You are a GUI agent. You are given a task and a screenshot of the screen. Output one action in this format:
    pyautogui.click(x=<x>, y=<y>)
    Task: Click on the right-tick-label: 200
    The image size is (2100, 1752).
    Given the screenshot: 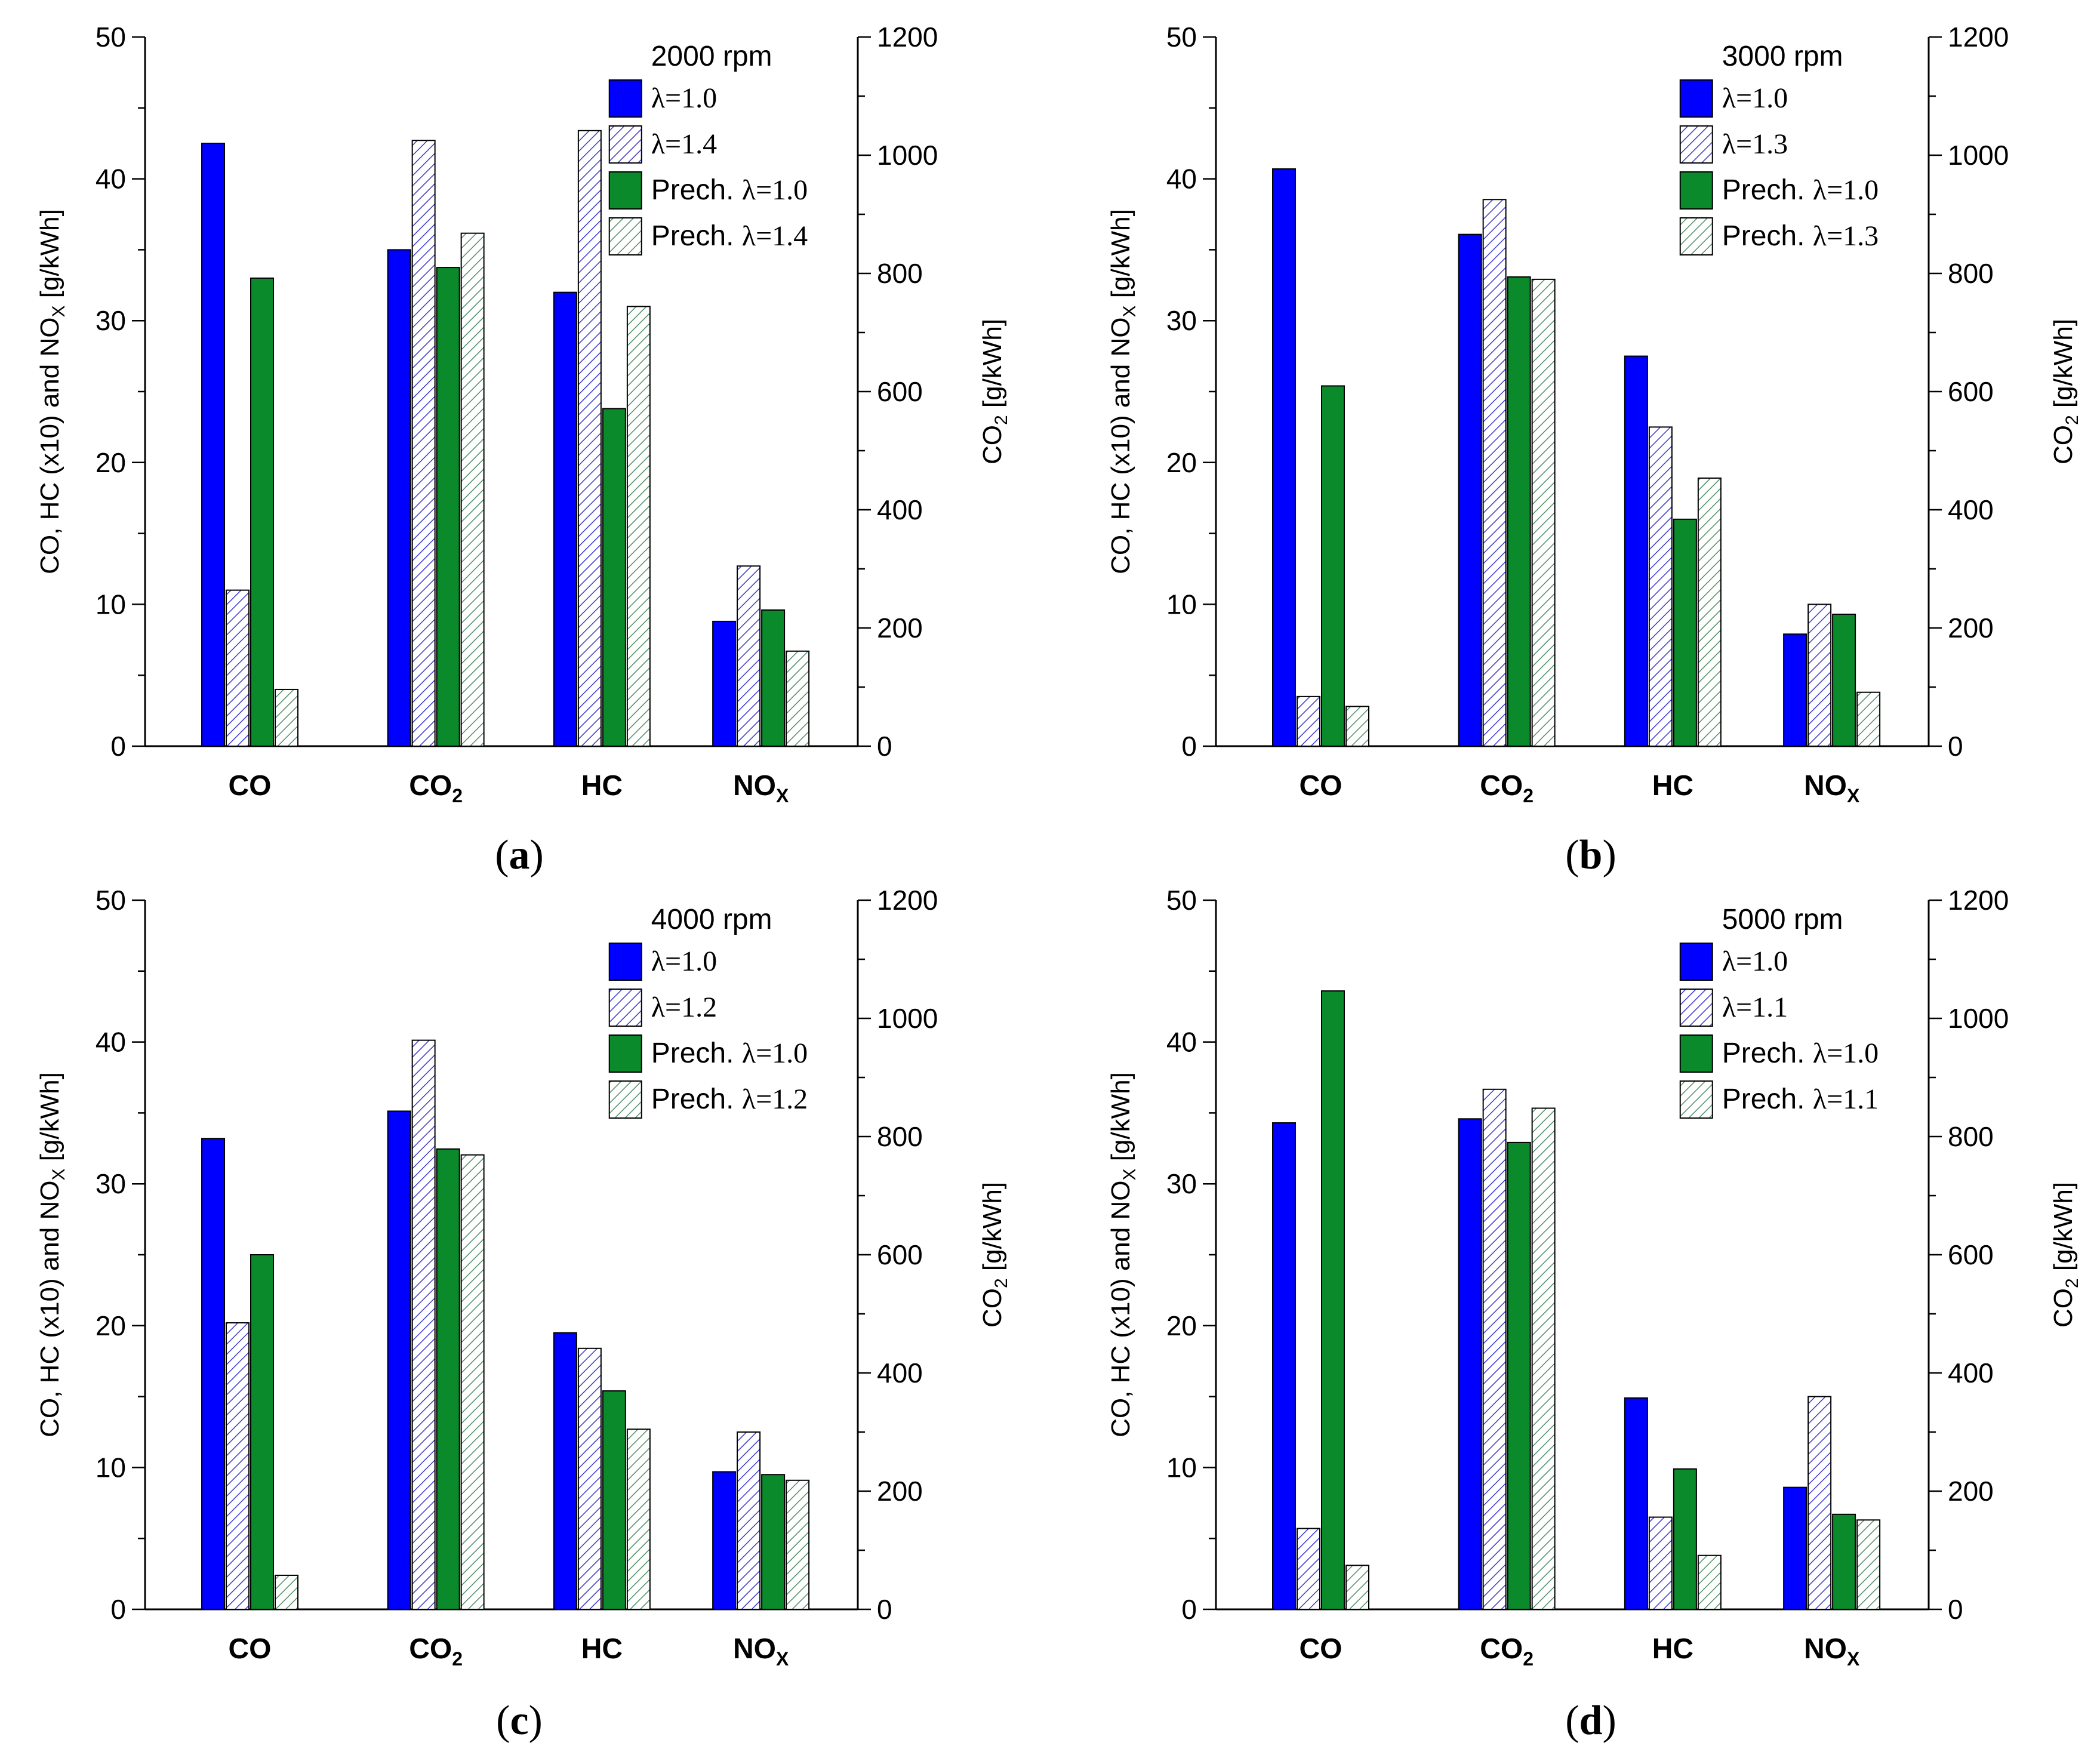 What is the action you would take?
    pyautogui.click(x=1971, y=627)
    